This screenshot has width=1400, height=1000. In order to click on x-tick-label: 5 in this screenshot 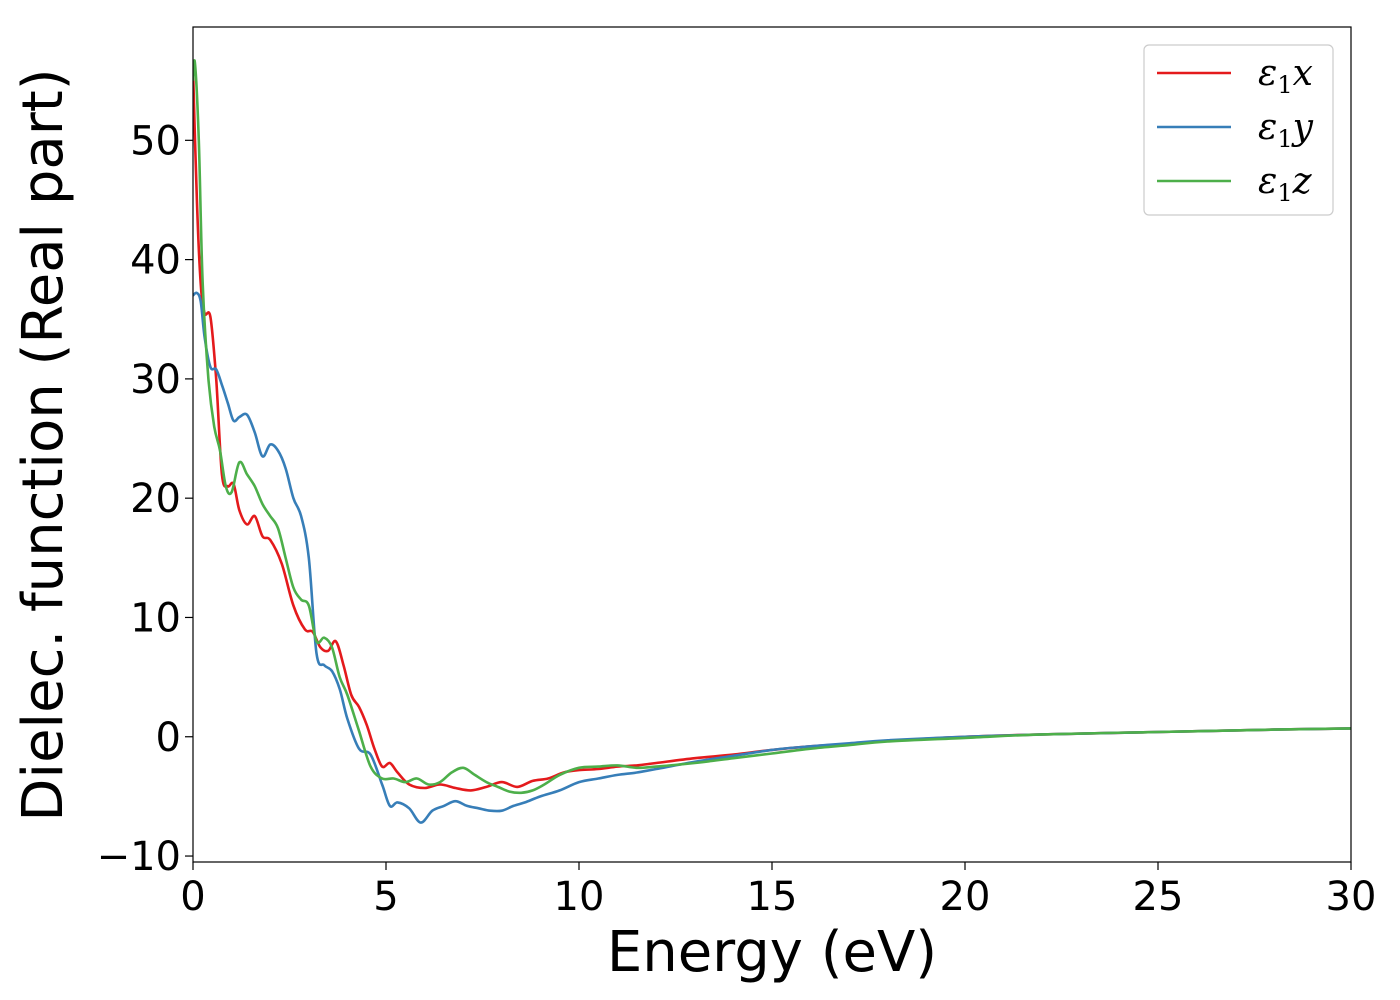, I will do `click(385, 897)`.